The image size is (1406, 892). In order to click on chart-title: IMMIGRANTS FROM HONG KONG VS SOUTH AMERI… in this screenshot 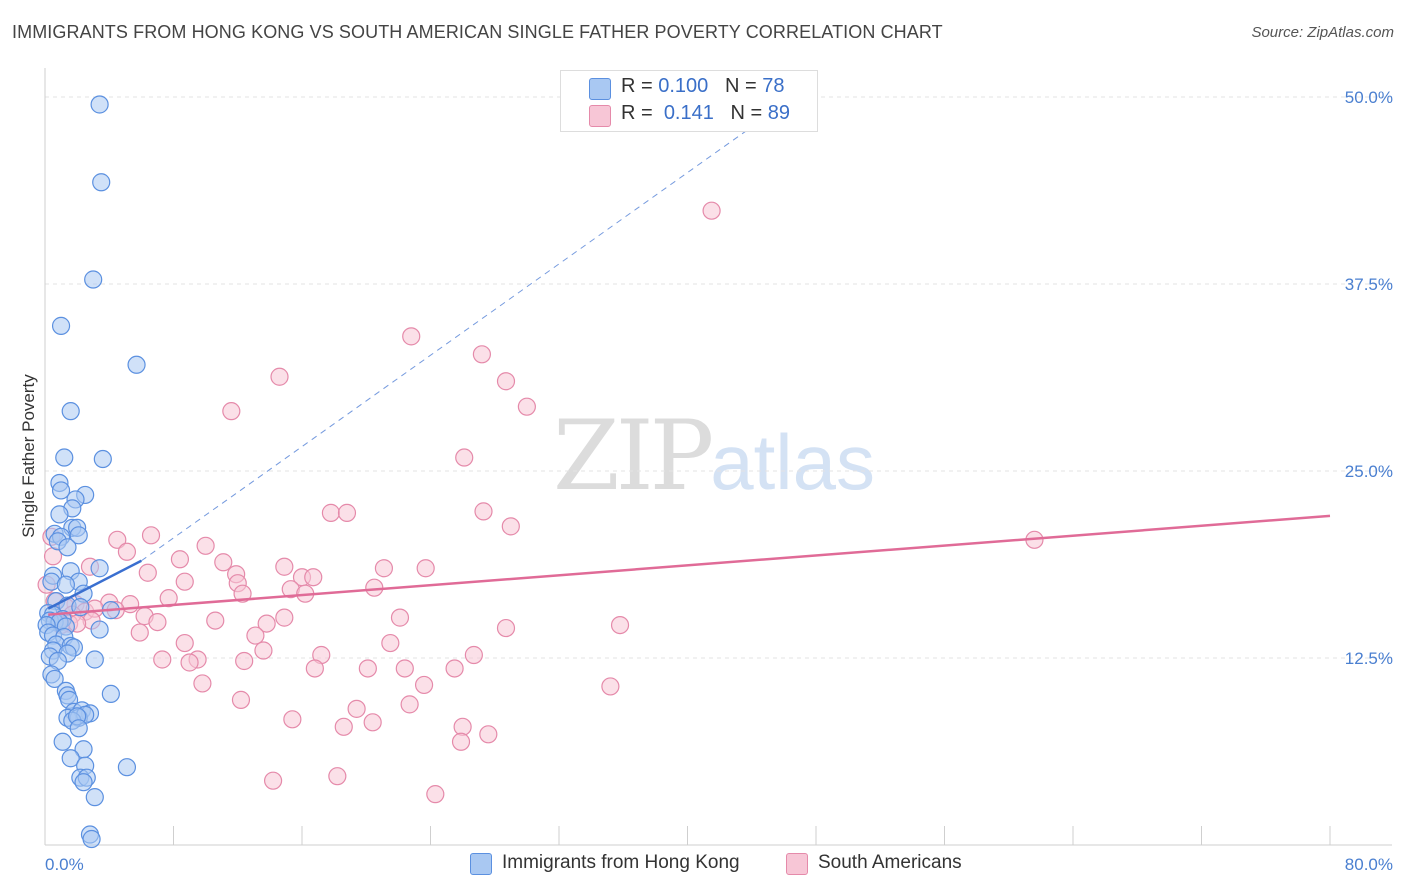, I will do `click(477, 32)`.